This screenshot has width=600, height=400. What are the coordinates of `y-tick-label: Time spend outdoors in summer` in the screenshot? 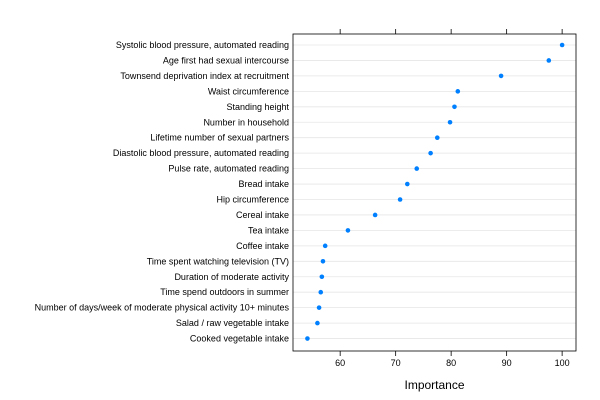 It's located at (224, 292).